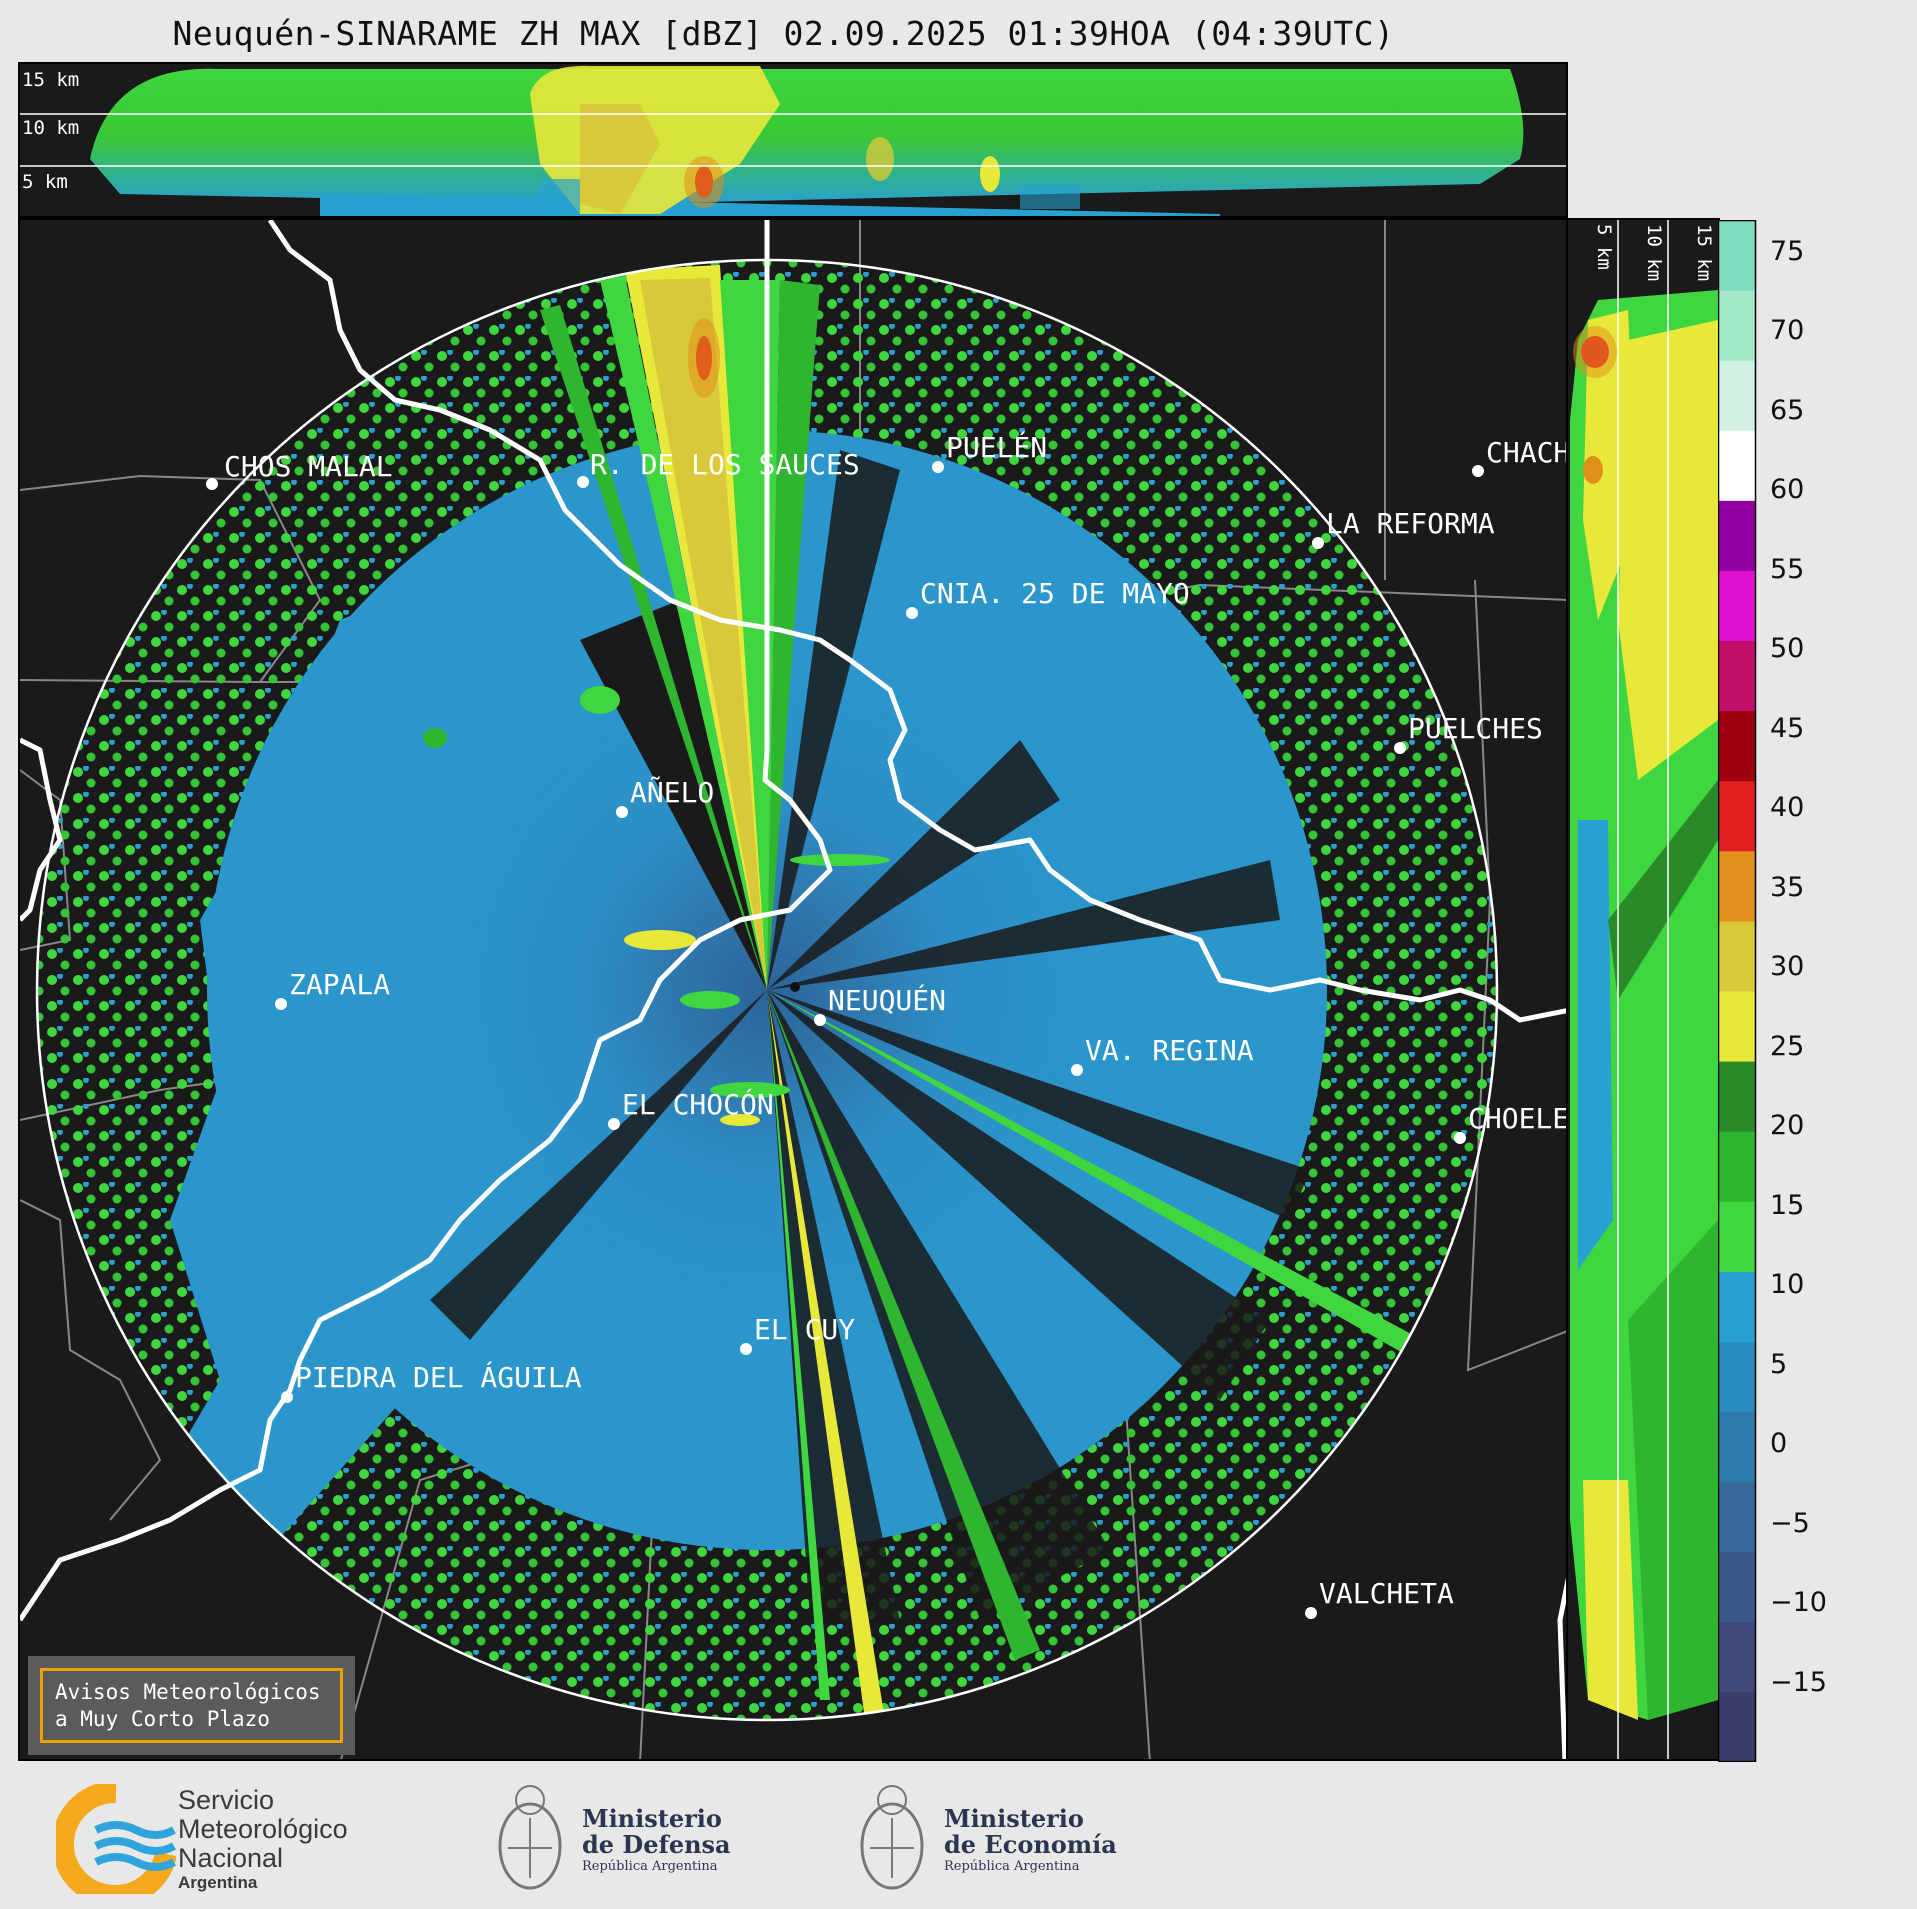 This screenshot has height=1909, width=1917. I want to click on locality-anelo: AÑELO, so click(672, 792).